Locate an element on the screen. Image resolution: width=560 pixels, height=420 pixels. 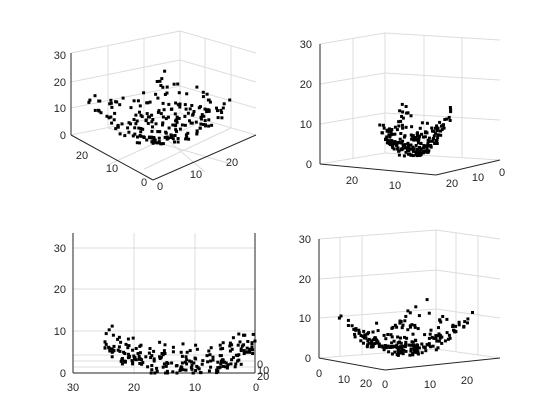
subplot-2: 30 20 10 0 20 10 20 10 0 is located at coordinates (402, 112).